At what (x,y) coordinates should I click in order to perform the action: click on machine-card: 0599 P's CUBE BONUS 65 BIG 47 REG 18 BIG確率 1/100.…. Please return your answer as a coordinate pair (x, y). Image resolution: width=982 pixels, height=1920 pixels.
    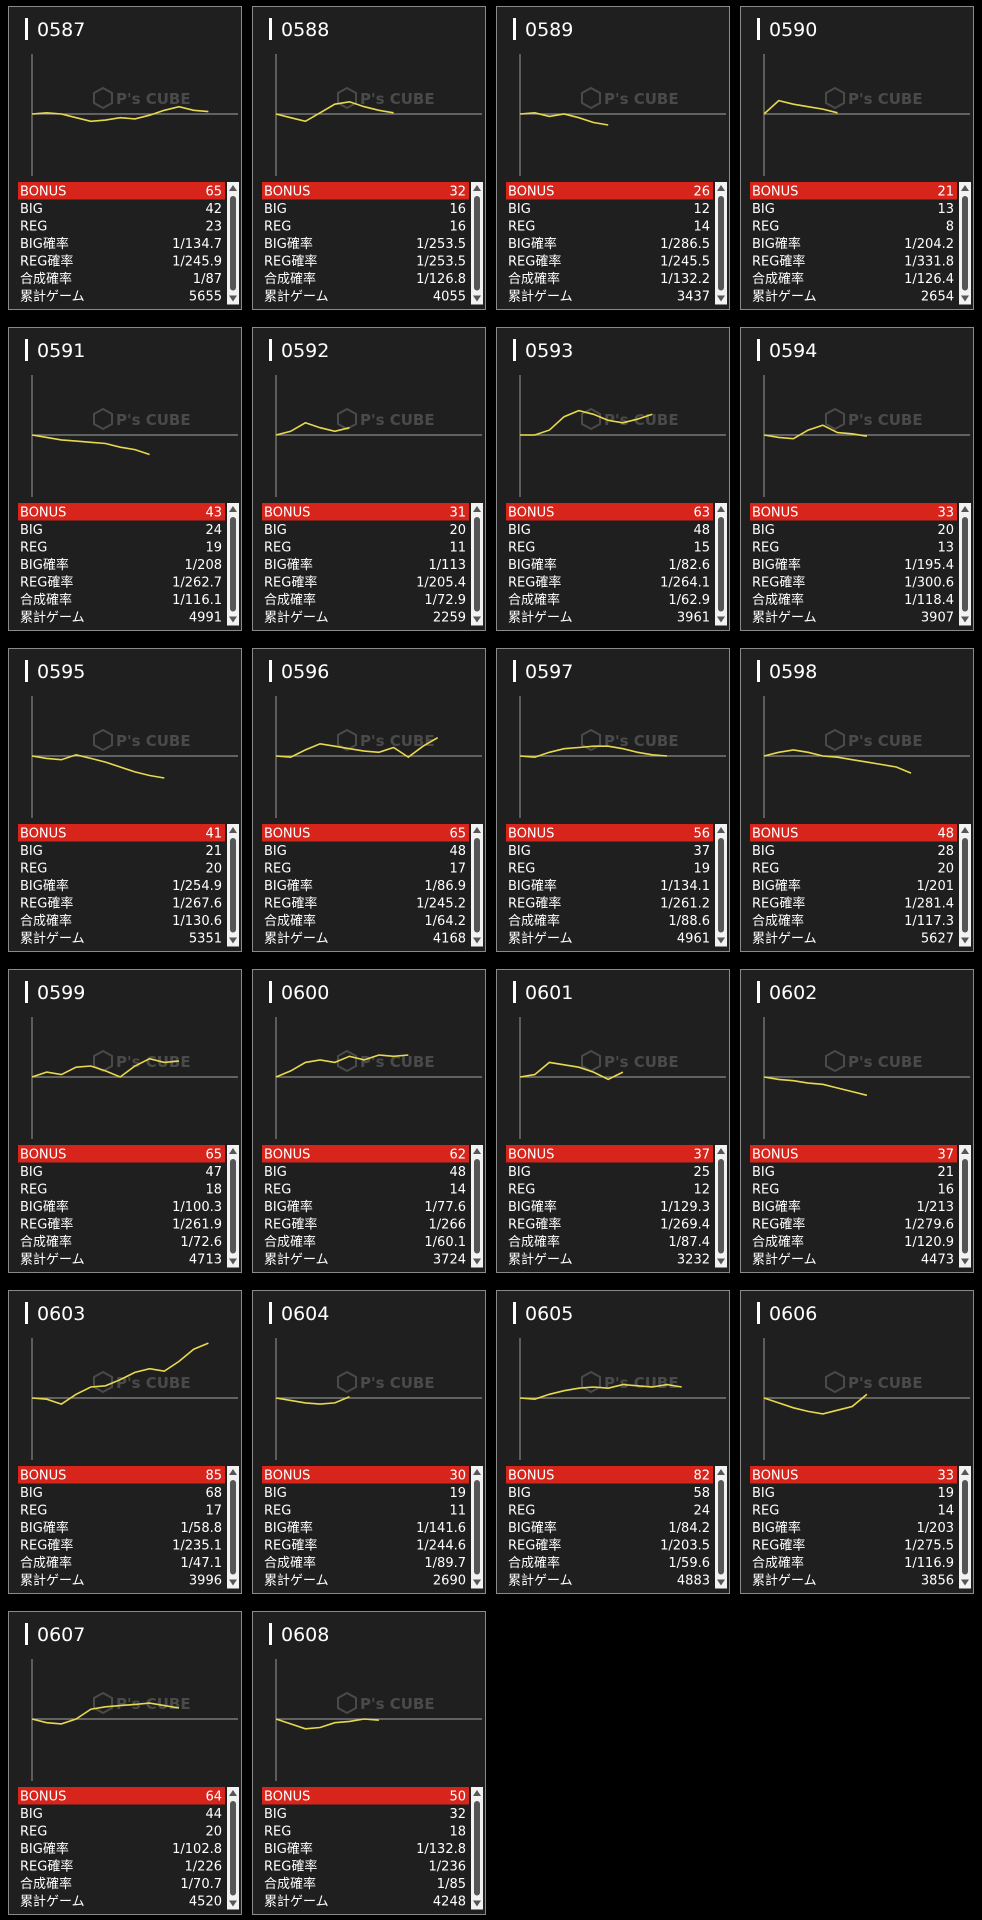
    Looking at the image, I should click on (125, 1121).